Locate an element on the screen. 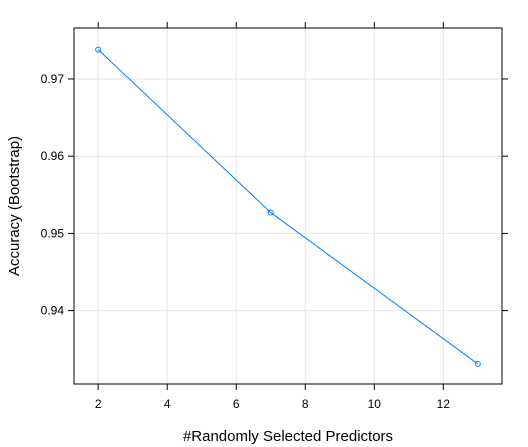 The width and height of the screenshot is (528, 447). x-tick-label: 6 is located at coordinates (236, 404).